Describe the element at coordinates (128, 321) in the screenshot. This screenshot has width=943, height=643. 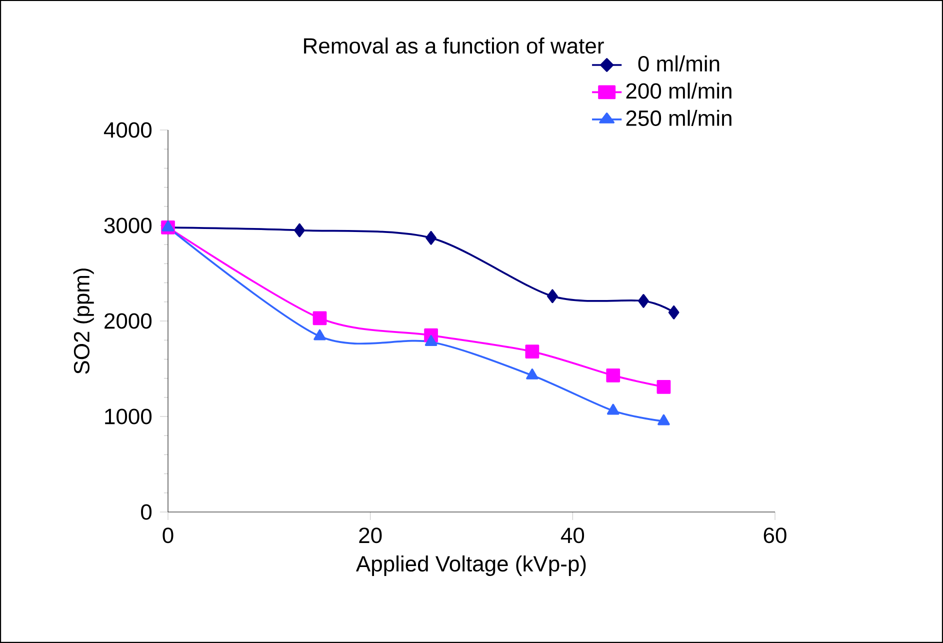
I see `y-tick-label: 2000` at that location.